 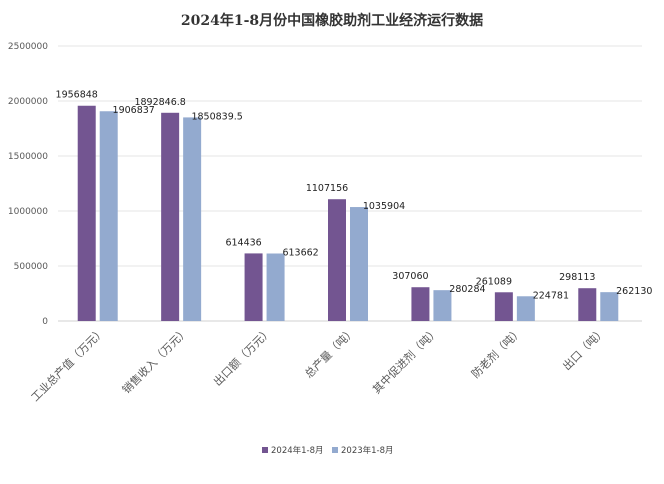 What do you see at coordinates (242, 356) in the screenshot?
I see `x-tick-label: 出口额（万元）` at bounding box center [242, 356].